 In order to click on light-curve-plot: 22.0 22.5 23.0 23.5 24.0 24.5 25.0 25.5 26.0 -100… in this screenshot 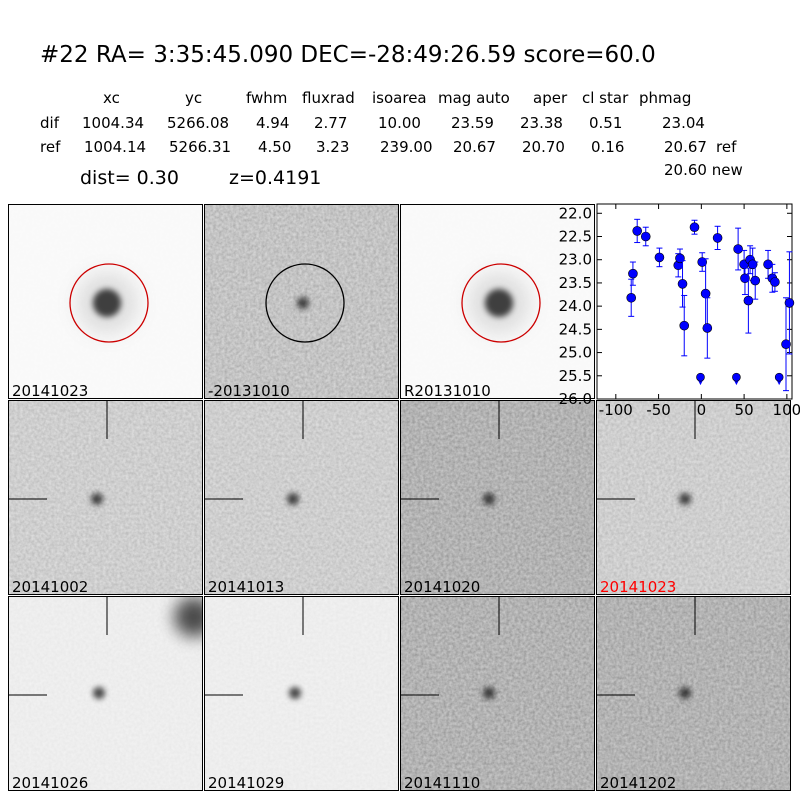, I will do `click(679, 311)`.